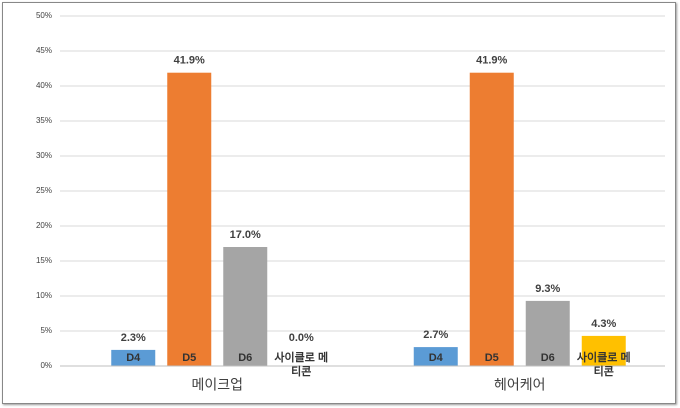  Describe the element at coordinates (44, 15) in the screenshot. I see `y-tick-label: 50%` at that location.